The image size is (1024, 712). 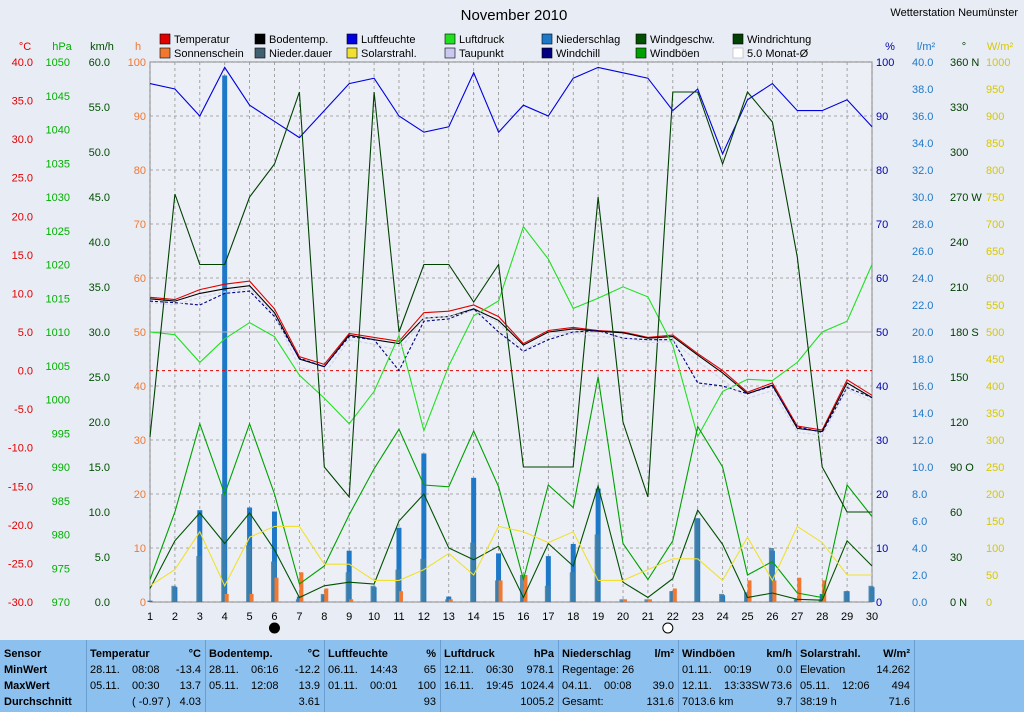 I want to click on x-tick-label: 30, so click(x=872, y=617).